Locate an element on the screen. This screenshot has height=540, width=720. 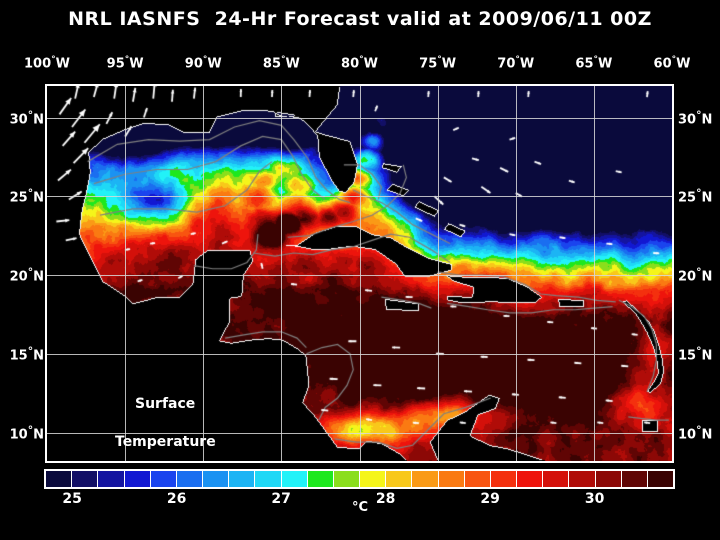
colorbar-tick-27: 27 is located at coordinates (281, 499).